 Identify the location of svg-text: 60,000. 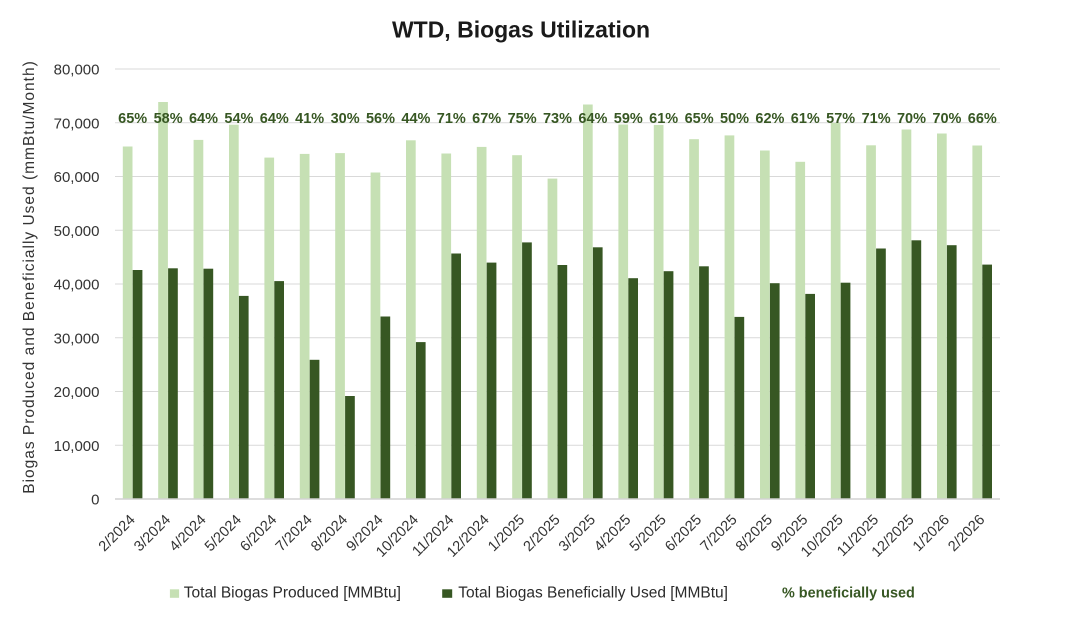
(77, 177).